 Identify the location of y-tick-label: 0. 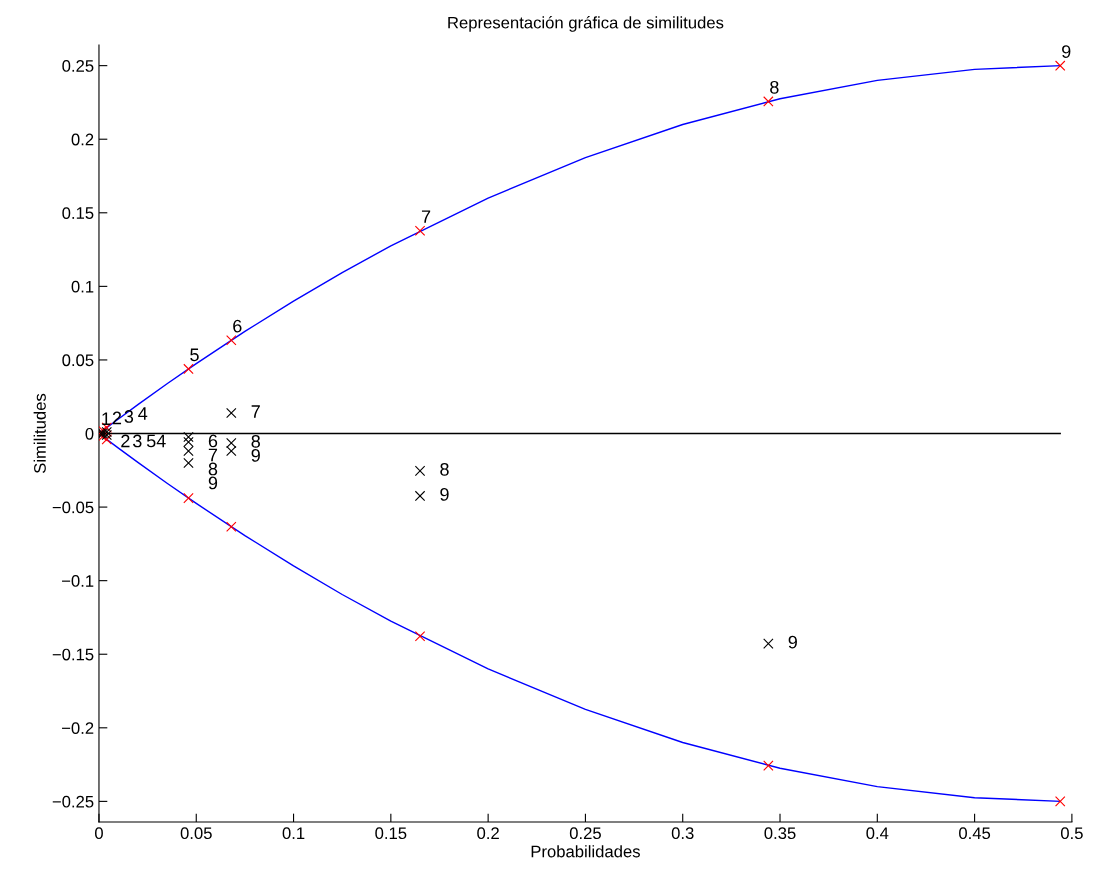
(89, 433).